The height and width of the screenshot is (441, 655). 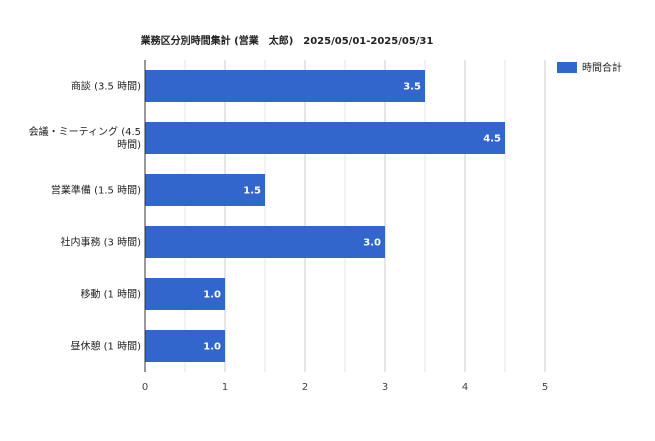 I want to click on x-tick-label: 0, so click(x=145, y=387).